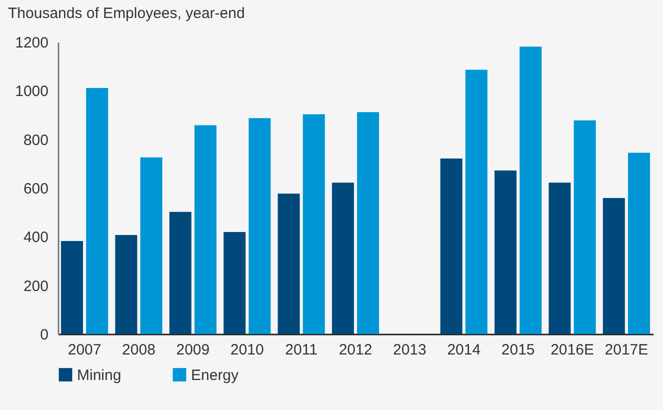  I want to click on y-tick-label: 800, so click(35, 140).